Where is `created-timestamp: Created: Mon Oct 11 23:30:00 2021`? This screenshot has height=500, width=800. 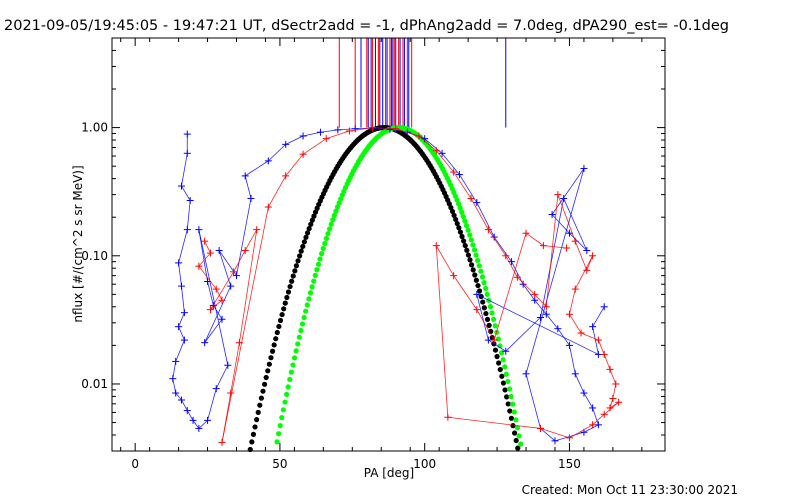 created-timestamp: Created: Mon Oct 11 23:30:00 2021 is located at coordinates (630, 490).